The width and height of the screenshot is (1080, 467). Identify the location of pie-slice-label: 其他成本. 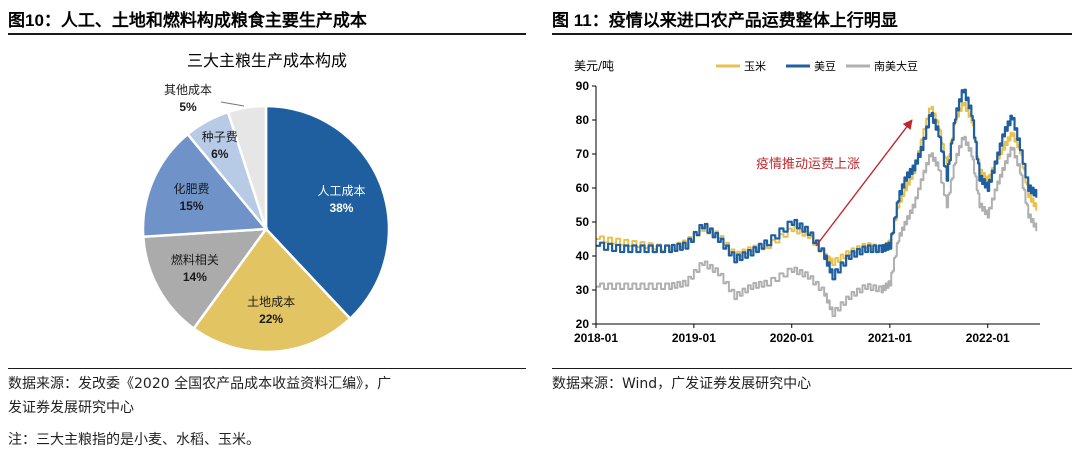
(188, 90).